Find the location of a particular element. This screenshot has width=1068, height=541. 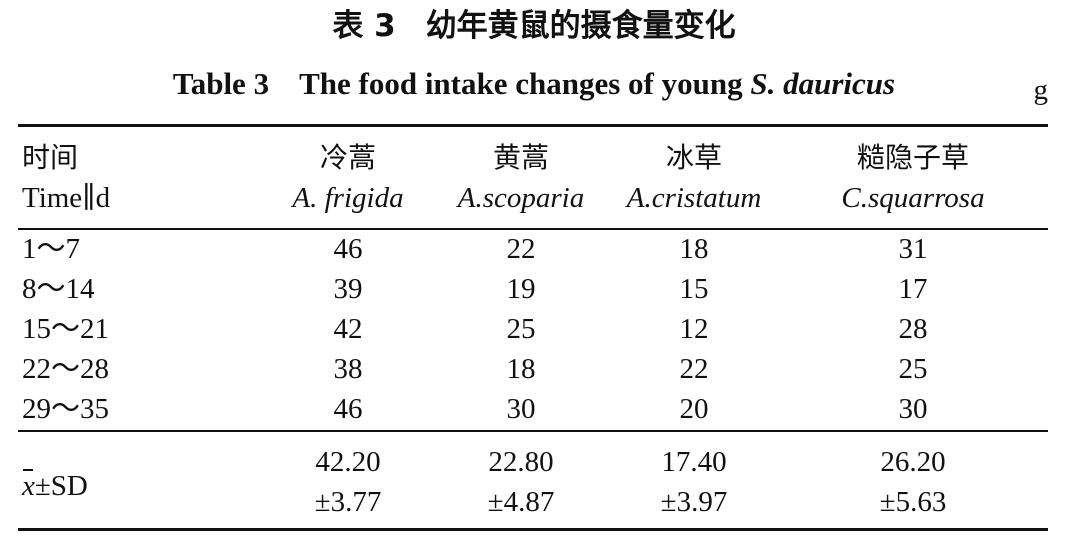

top-rule is located at coordinates (533, 125).